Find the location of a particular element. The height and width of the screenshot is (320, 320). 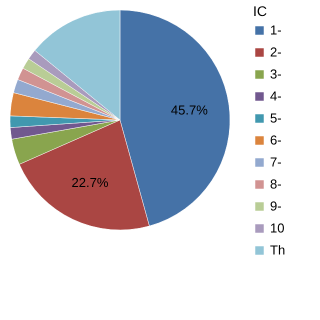

legend-label: 7- is located at coordinates (276, 162).